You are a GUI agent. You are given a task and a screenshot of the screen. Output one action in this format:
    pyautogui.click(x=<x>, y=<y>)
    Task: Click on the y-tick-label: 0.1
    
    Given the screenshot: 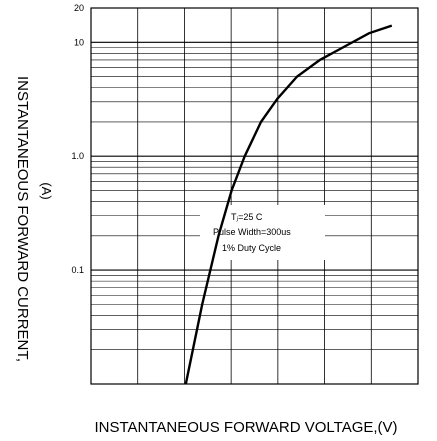 What is the action you would take?
    pyautogui.click(x=77, y=270)
    